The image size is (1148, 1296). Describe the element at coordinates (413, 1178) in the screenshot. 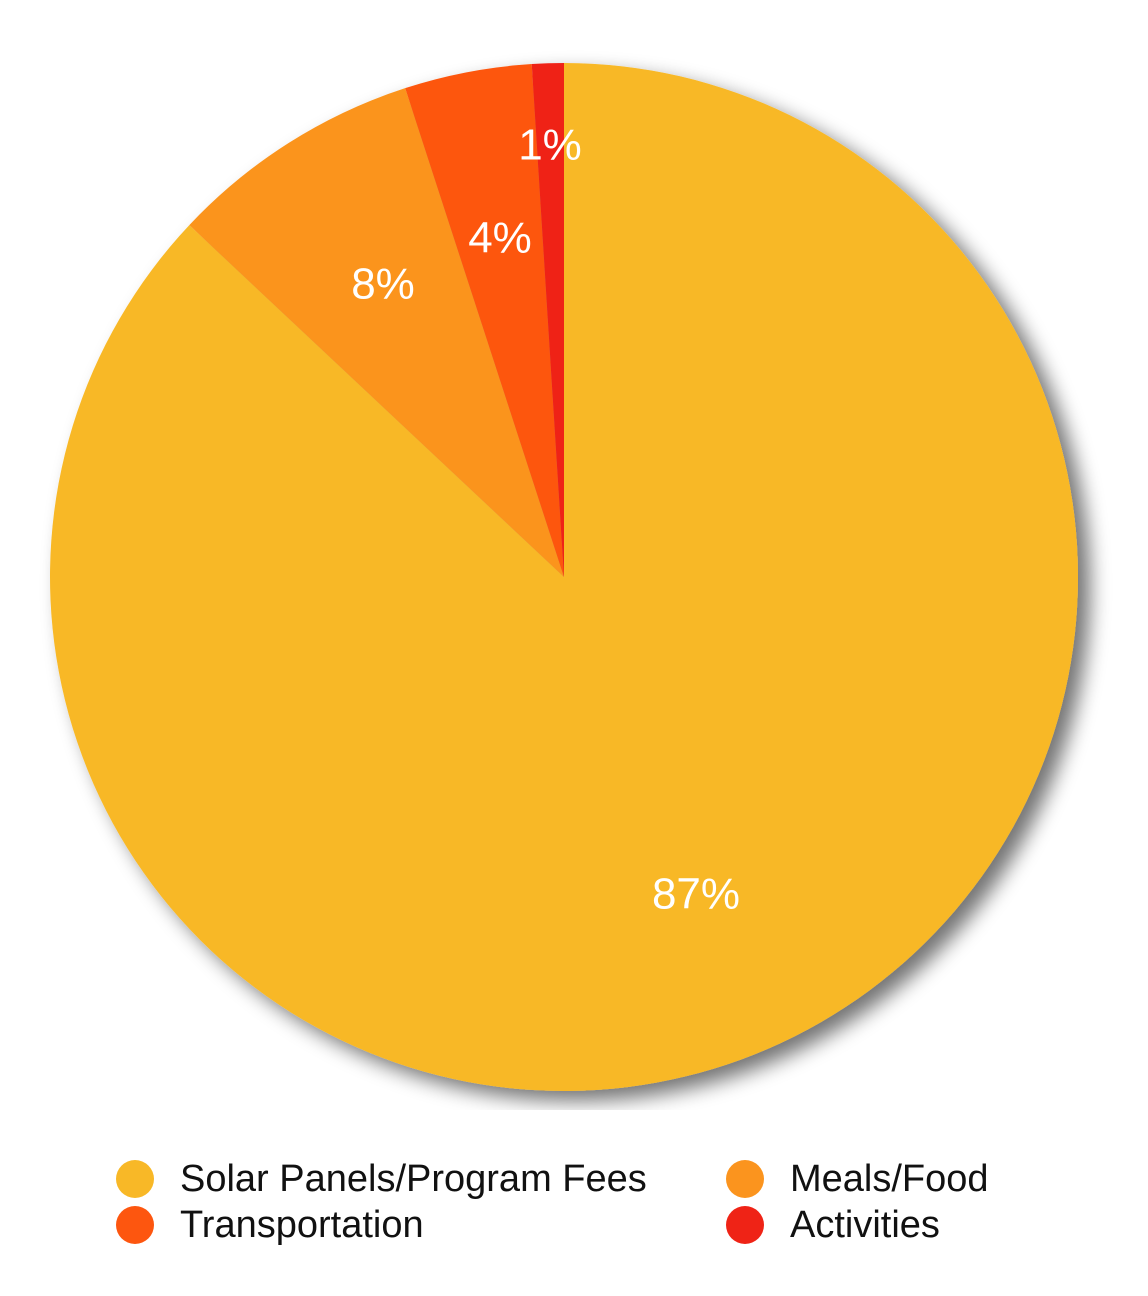

I see `legend-label: Solar Panels/Program Fees` at that location.